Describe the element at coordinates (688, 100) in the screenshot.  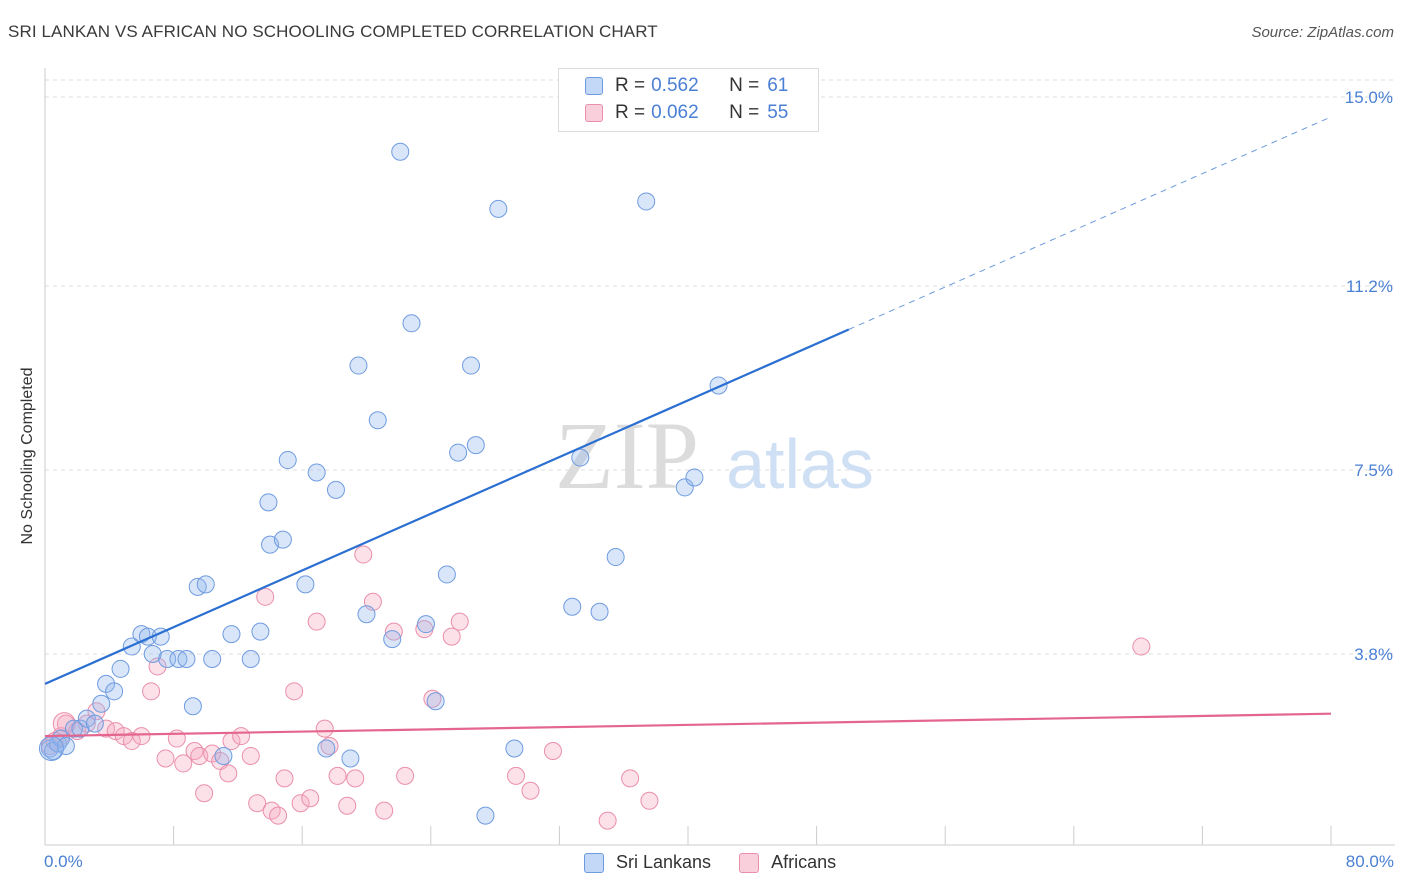
I see `stats-legend: R = 0.562 N = 61 R = 0.062 N = 55` at that location.